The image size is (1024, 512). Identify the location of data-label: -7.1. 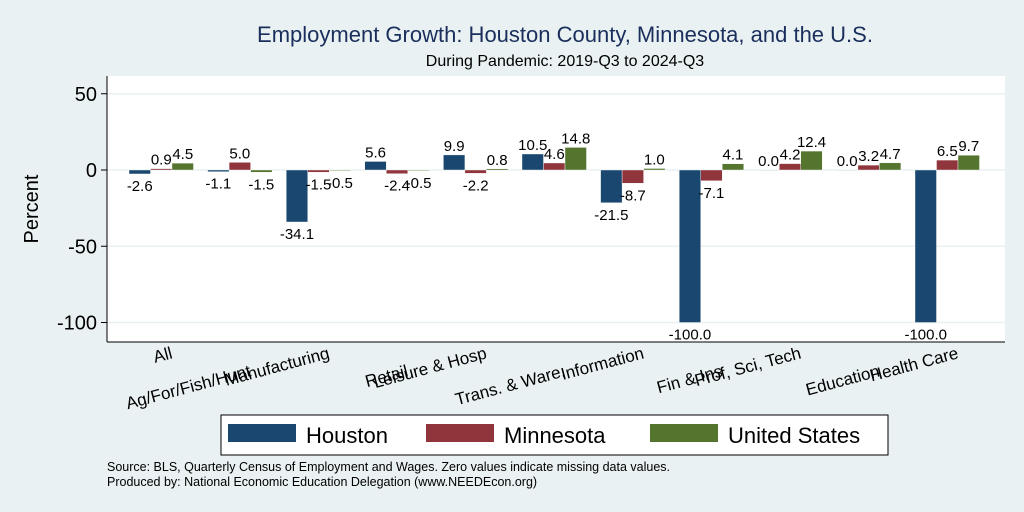
(712, 193).